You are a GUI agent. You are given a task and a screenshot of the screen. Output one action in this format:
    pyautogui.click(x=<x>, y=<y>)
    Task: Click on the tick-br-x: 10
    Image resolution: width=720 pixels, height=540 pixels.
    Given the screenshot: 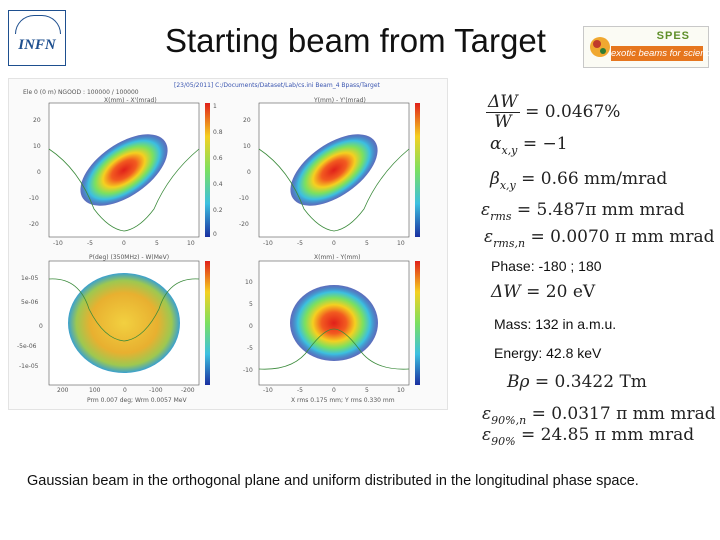 What is the action you would take?
    pyautogui.click(x=401, y=390)
    